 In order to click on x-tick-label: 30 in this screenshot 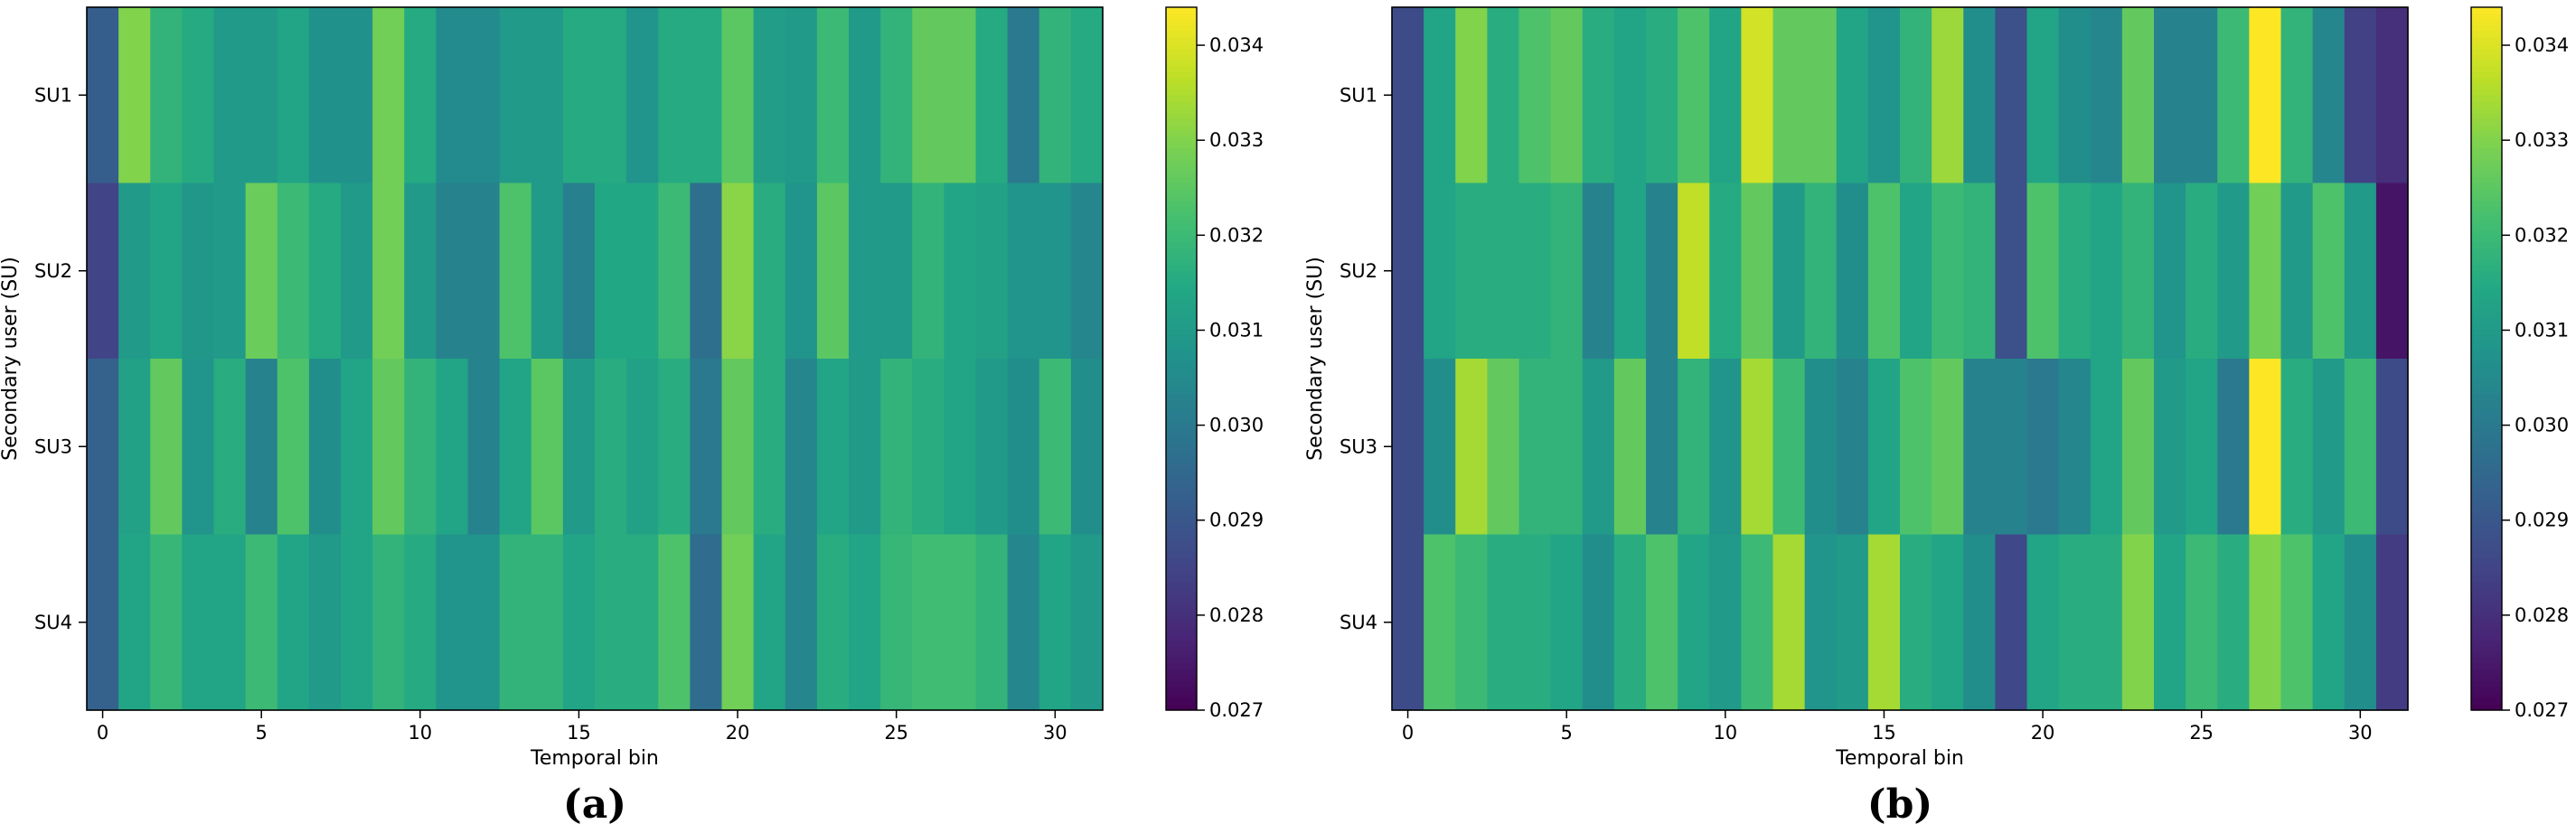, I will do `click(1055, 733)`.